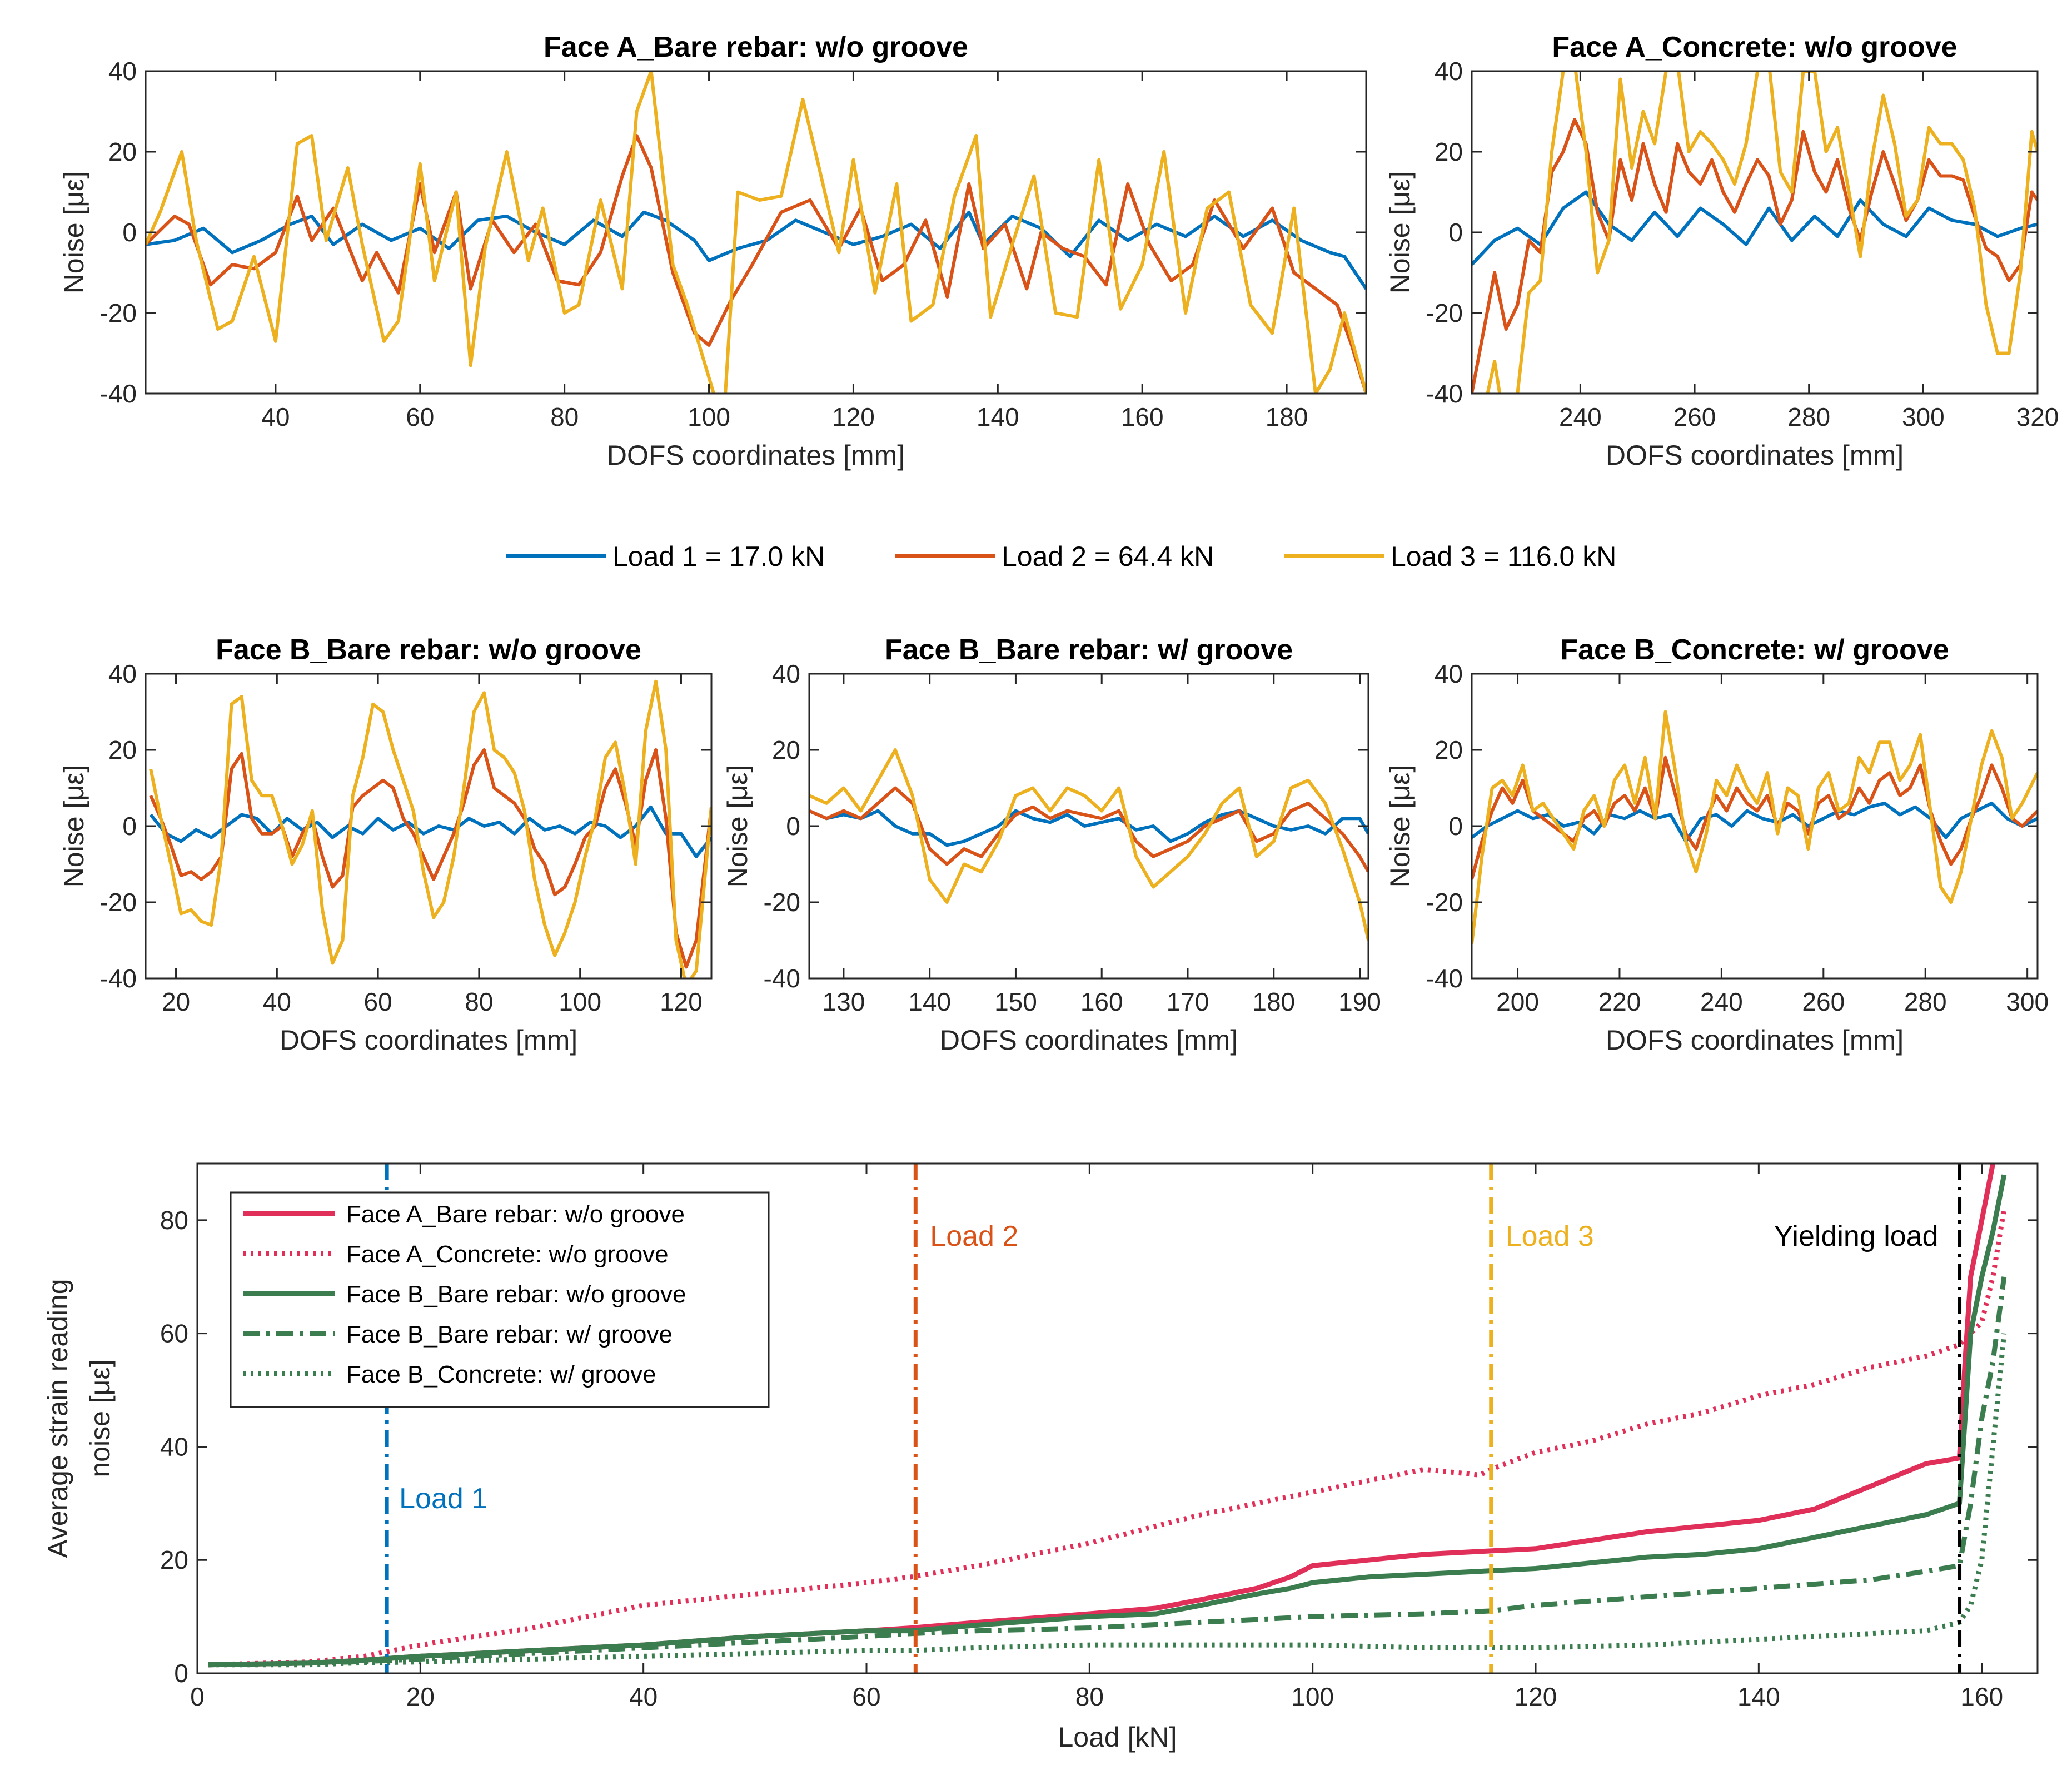 This screenshot has width=2072, height=1770. Describe the element at coordinates (1550, 1236) in the screenshot. I see `vline-label-3: Load 3` at that location.